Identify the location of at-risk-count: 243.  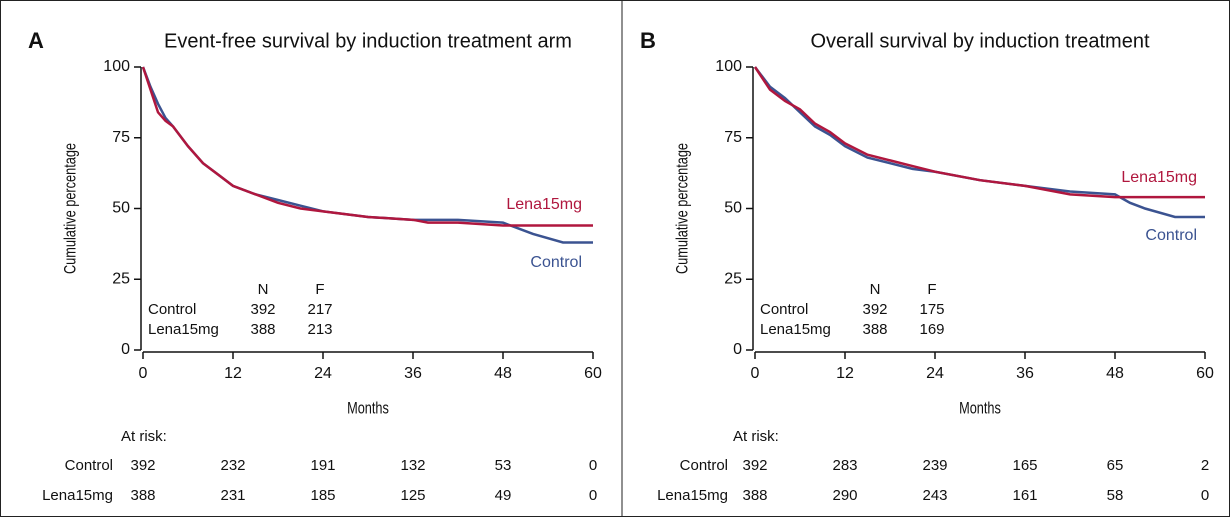
(934, 495).